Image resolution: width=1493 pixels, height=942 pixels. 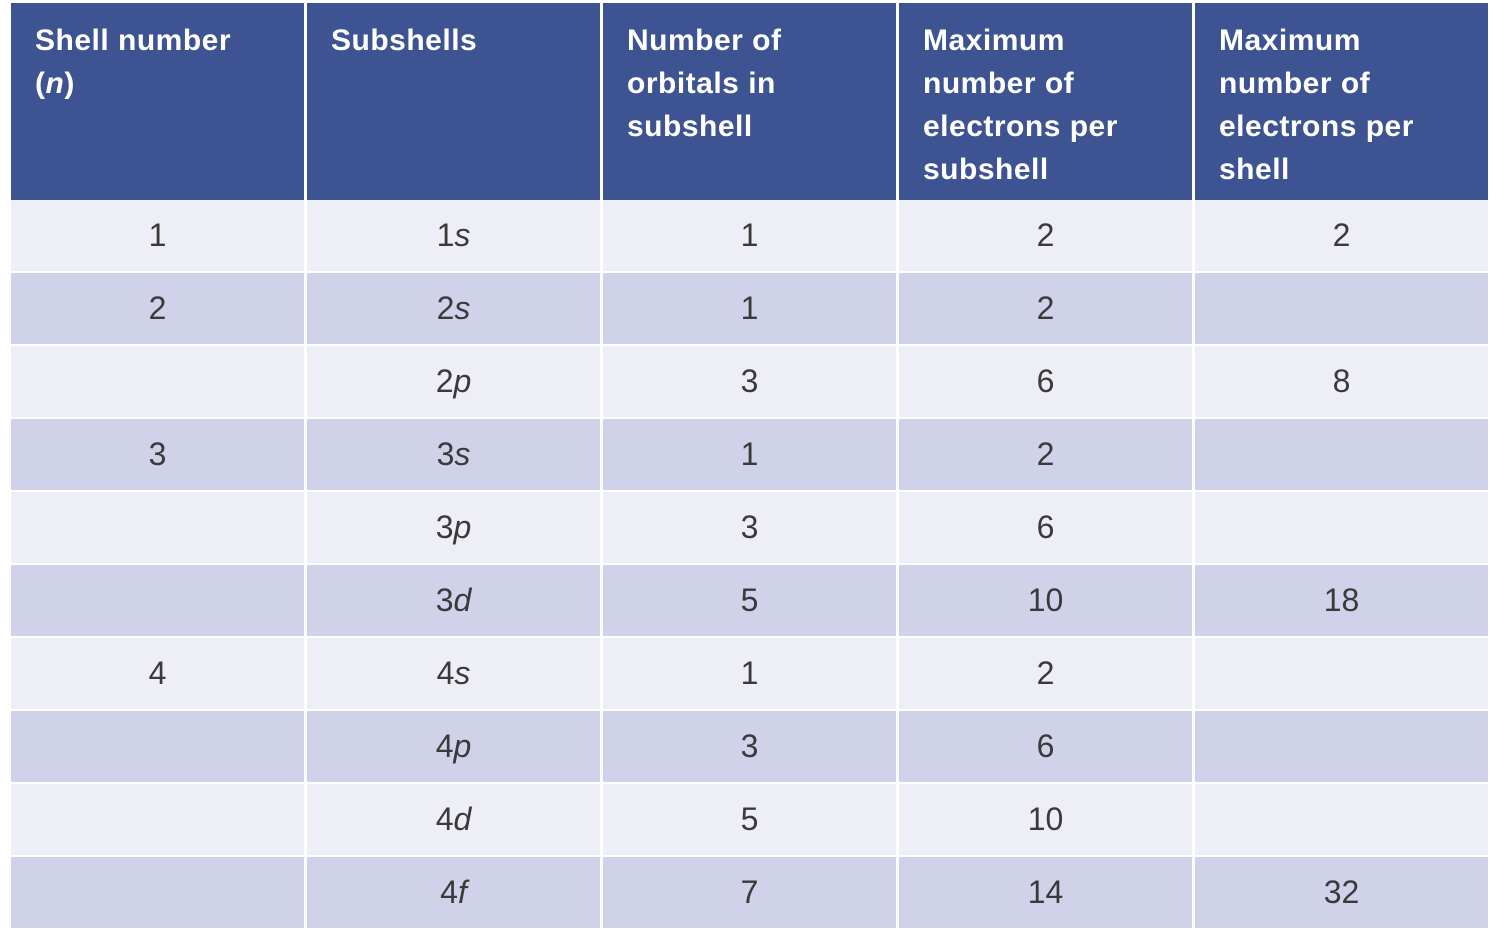 What do you see at coordinates (453, 601) in the screenshot?
I see `subshell-cell: 3d` at bounding box center [453, 601].